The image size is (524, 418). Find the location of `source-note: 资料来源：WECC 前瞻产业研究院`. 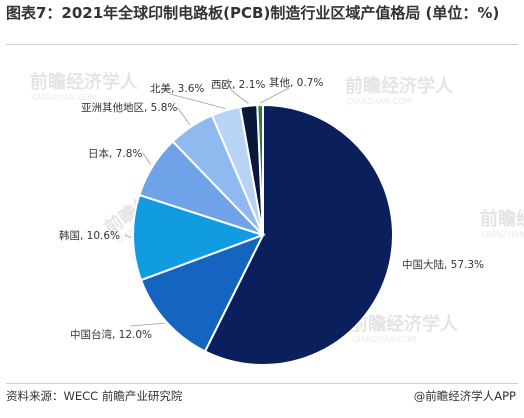

source-note: 资料来源：WECC 前瞻产业研究院 is located at coordinates (94, 396).